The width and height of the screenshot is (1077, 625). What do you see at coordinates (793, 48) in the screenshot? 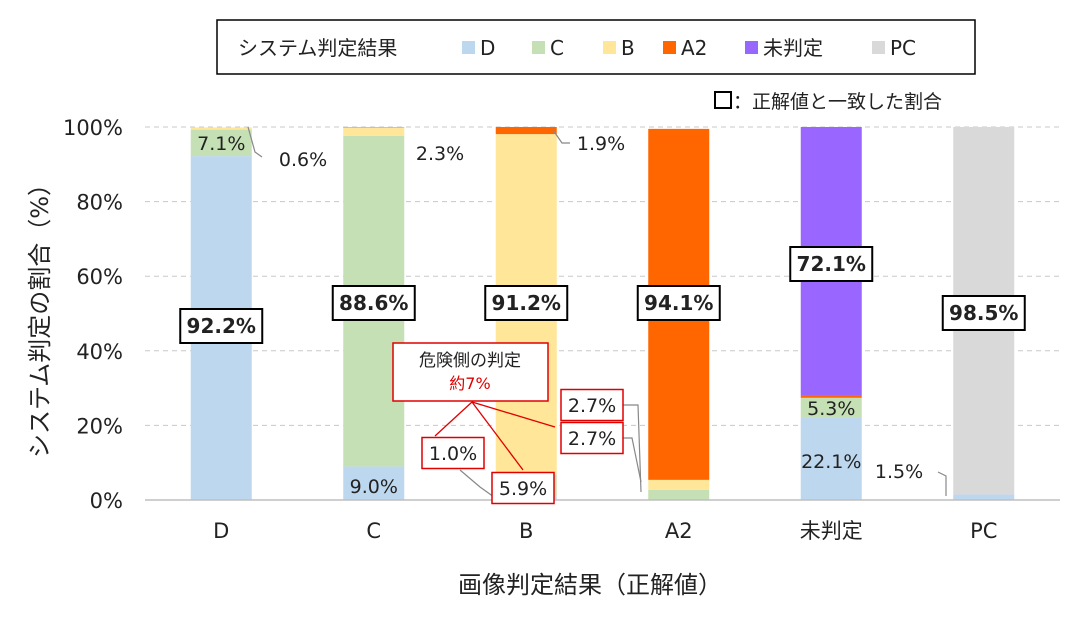
I see `legend-entry-label: 未判定` at bounding box center [793, 48].